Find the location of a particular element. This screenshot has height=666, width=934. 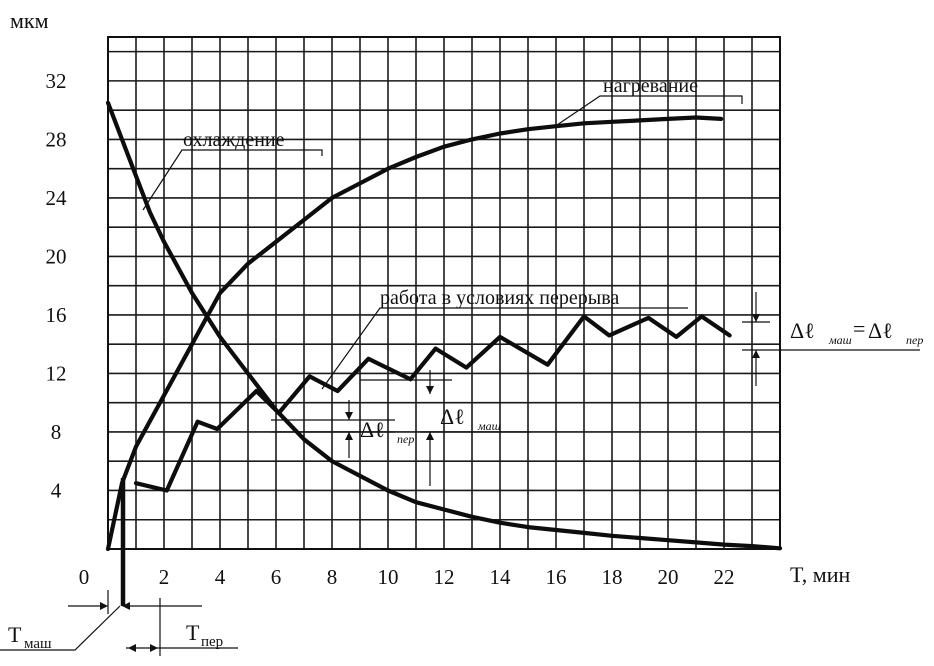

delta-per-subscript: пер is located at coordinates (405, 439).